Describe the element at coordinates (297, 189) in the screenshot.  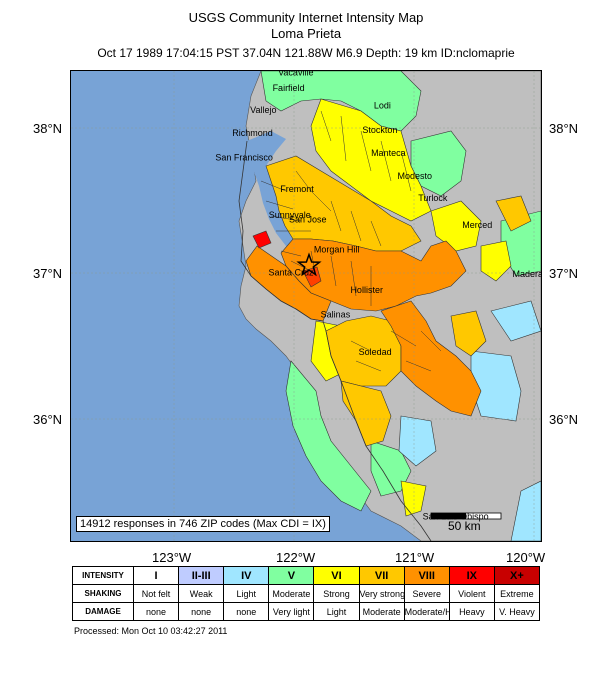
I see `city-label: Fremont` at that location.